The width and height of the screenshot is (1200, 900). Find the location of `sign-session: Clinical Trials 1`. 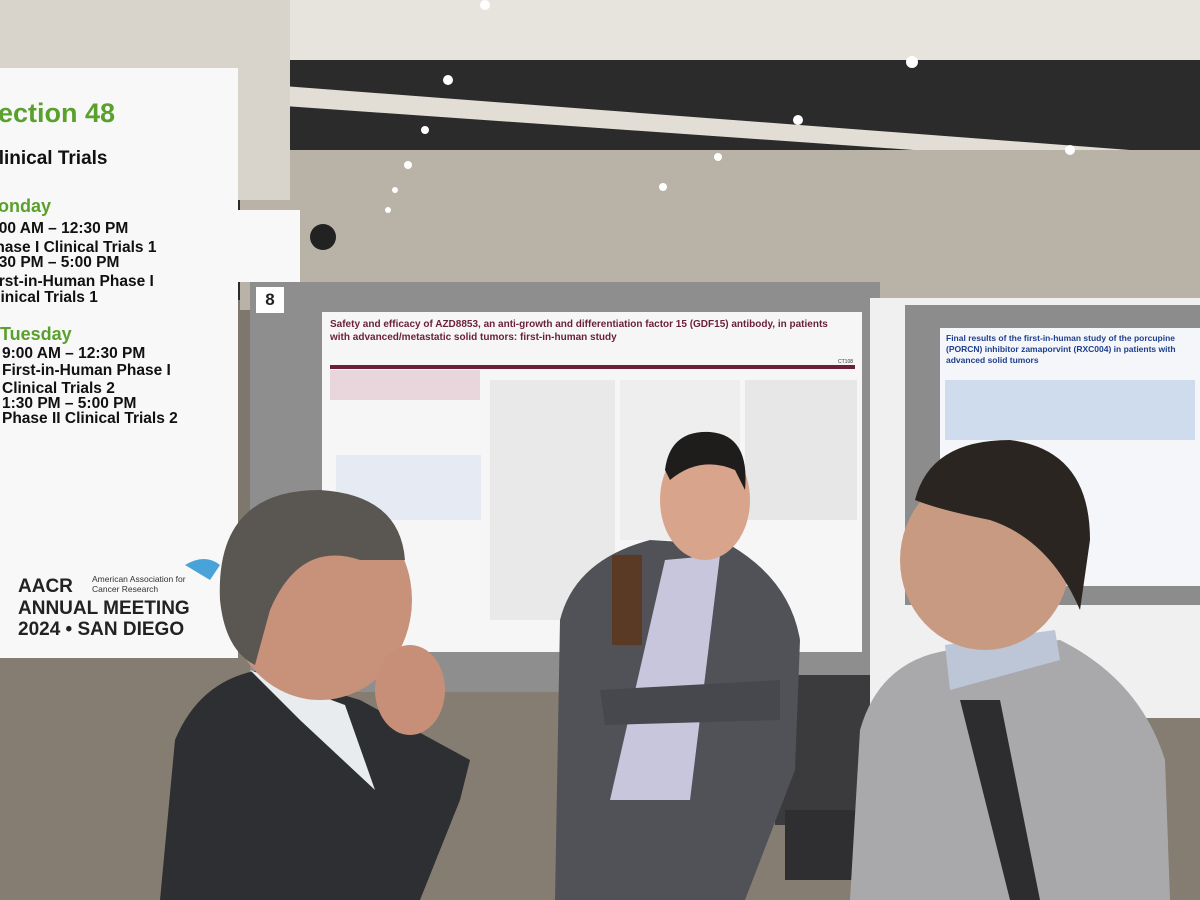

sign-session: Clinical Trials 1 is located at coordinates (49, 297).